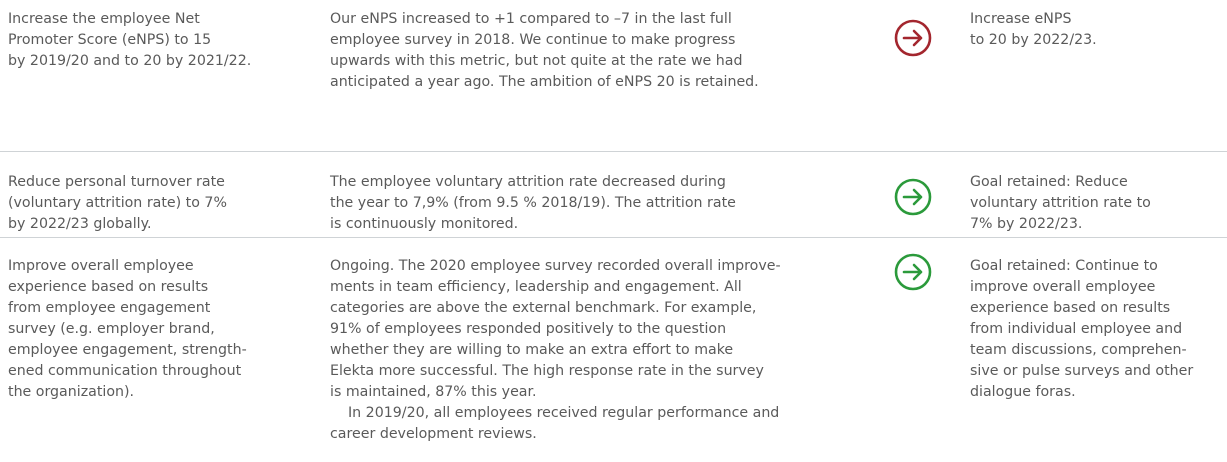  I want to click on text-line: by 2019/20 and to 20 by 2021/22., so click(130, 61).